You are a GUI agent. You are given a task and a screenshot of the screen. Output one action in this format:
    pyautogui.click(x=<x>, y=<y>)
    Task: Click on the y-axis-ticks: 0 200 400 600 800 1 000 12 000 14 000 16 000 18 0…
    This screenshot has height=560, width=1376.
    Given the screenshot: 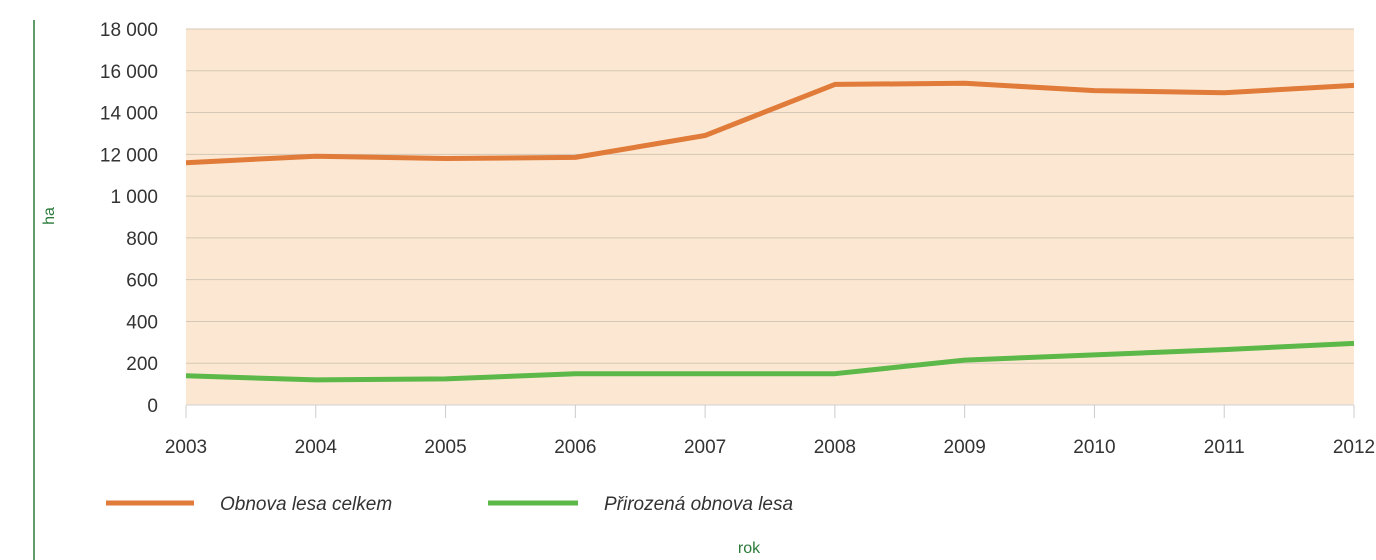 What is the action you would take?
    pyautogui.click(x=129, y=218)
    